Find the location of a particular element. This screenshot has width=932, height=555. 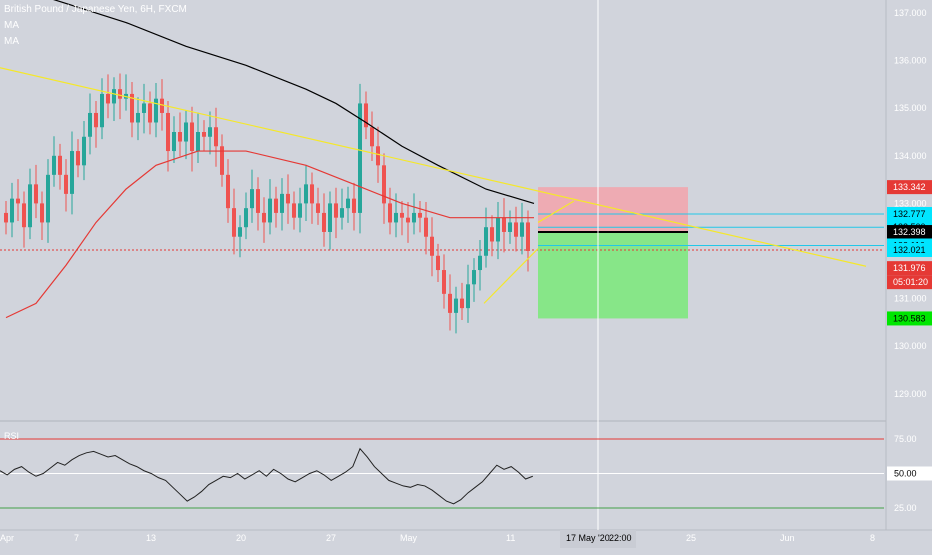

crosshair-time-label-bg is located at coordinates (598, 539).